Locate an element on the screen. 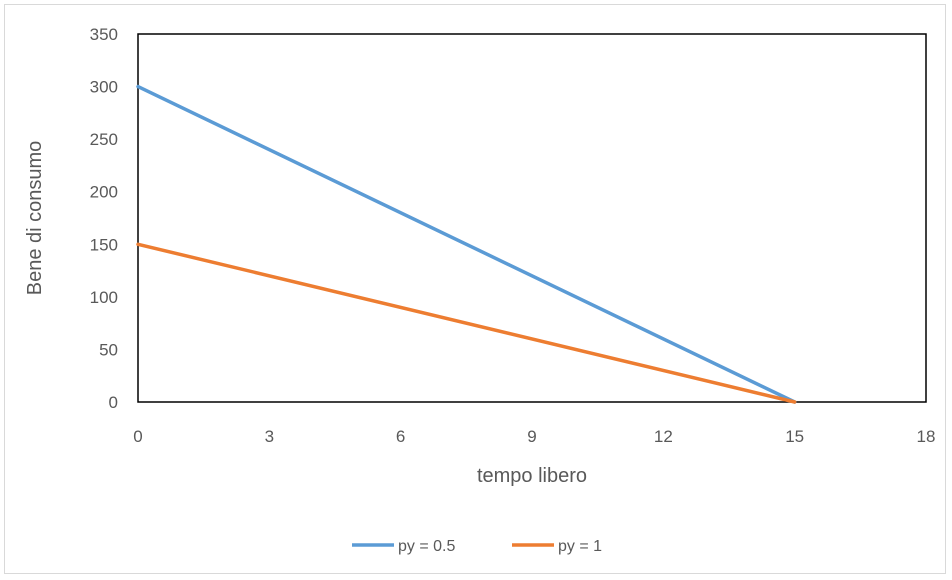  y-tick-label: 0 is located at coordinates (113, 402).